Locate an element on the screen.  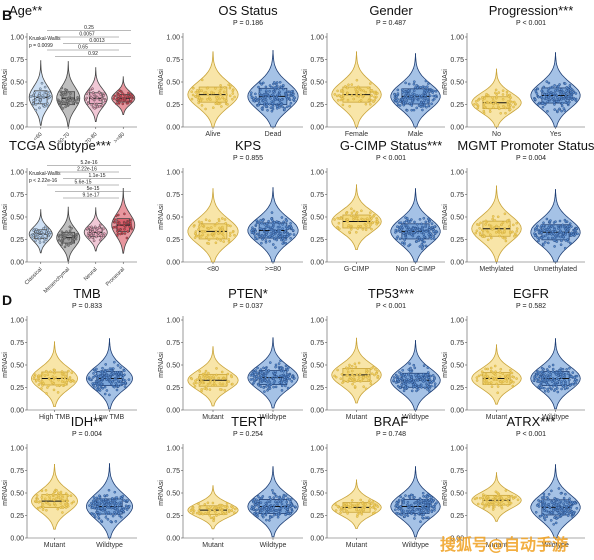
p-value-label: P < 0.001 is located at coordinates (531, 23).